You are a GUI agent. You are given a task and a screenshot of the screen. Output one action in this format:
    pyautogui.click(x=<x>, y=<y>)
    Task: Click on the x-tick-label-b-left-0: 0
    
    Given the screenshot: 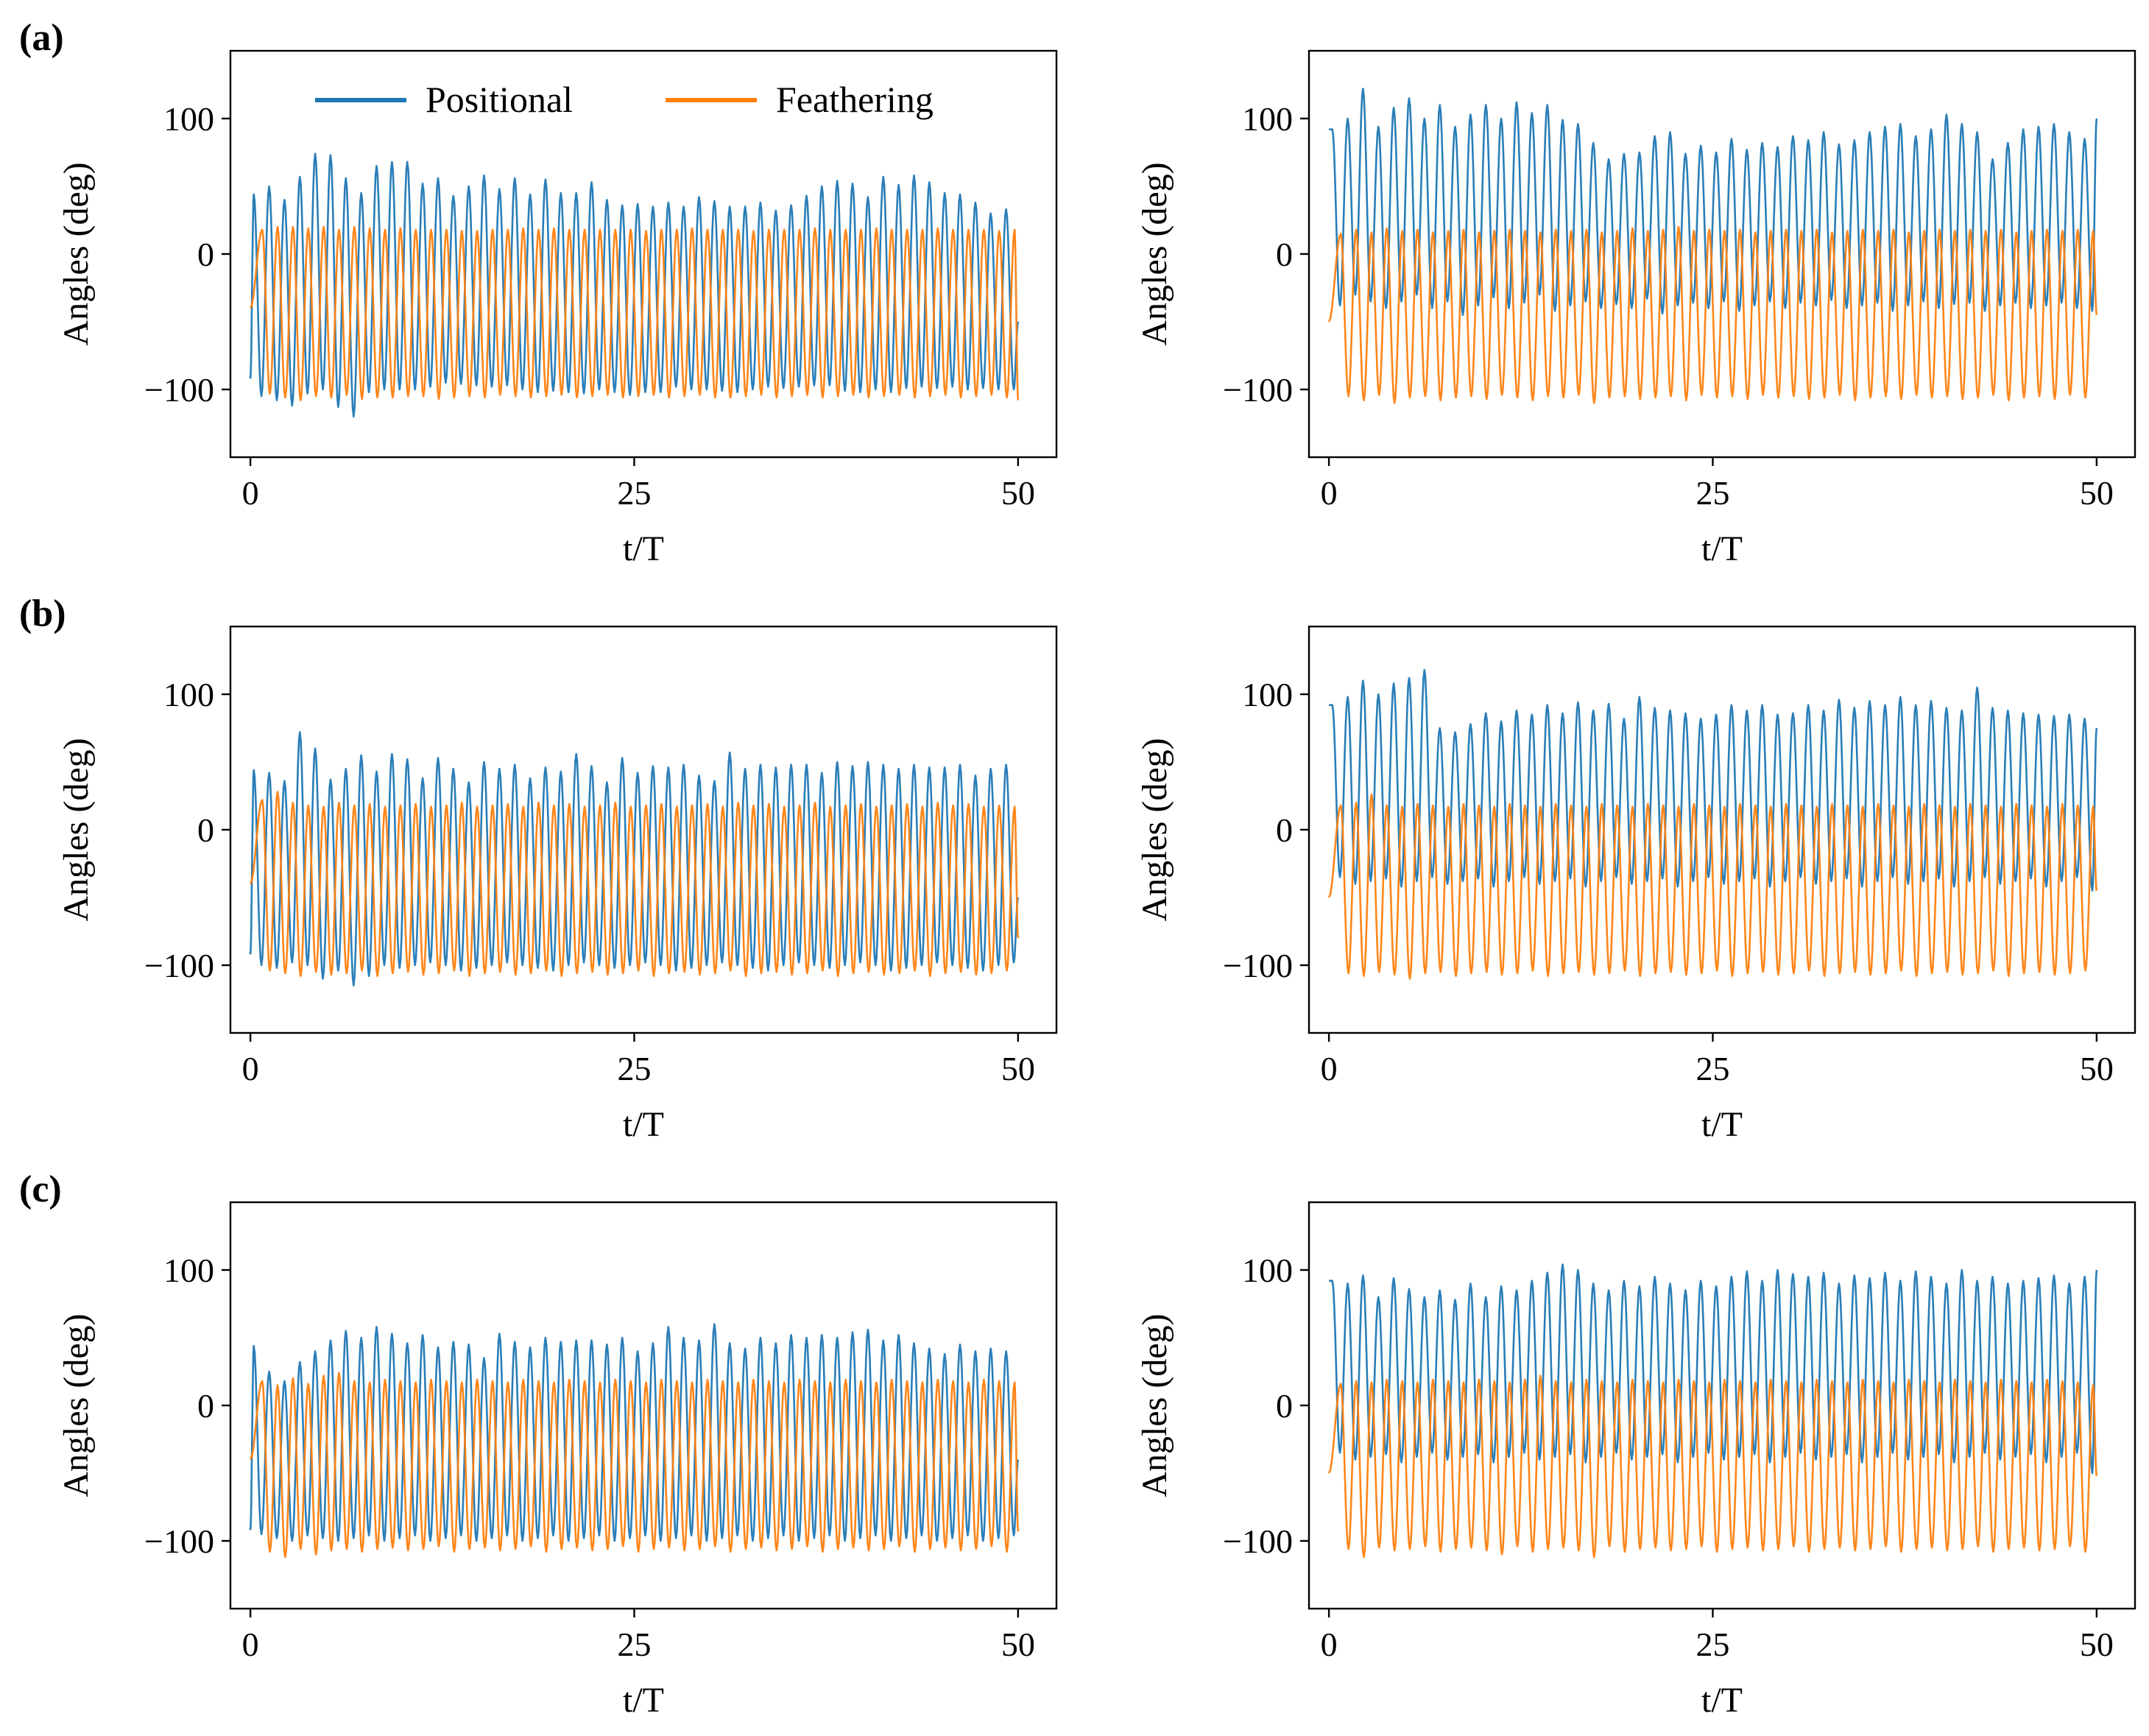 What is the action you would take?
    pyautogui.click(x=250, y=1068)
    